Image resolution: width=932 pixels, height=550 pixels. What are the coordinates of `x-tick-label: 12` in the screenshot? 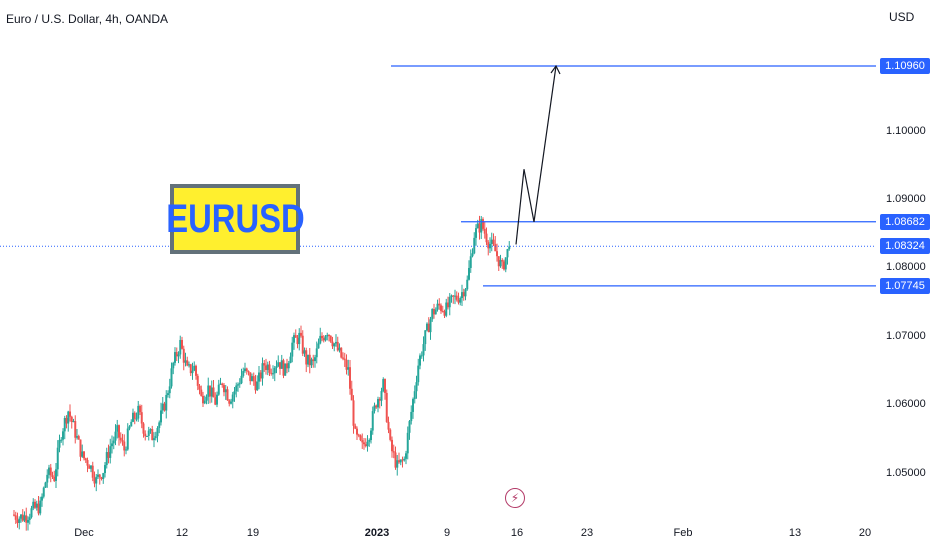 It's located at (182, 533).